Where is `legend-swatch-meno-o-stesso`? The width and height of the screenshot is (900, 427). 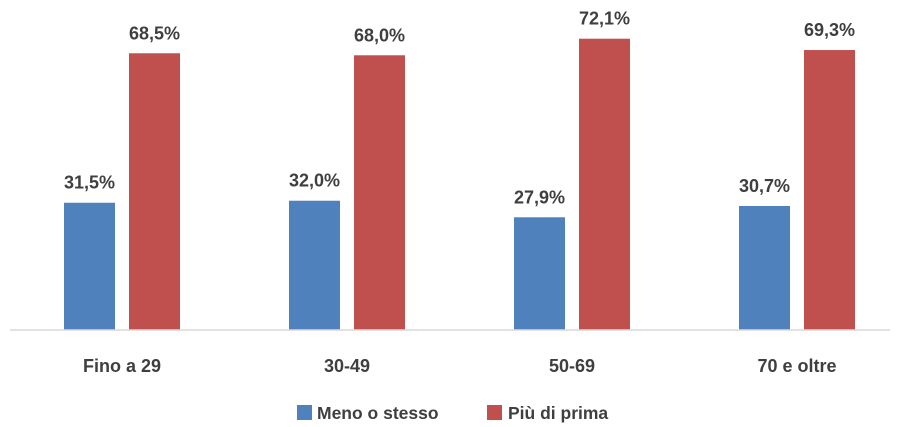
legend-swatch-meno-o-stesso is located at coordinates (304, 412).